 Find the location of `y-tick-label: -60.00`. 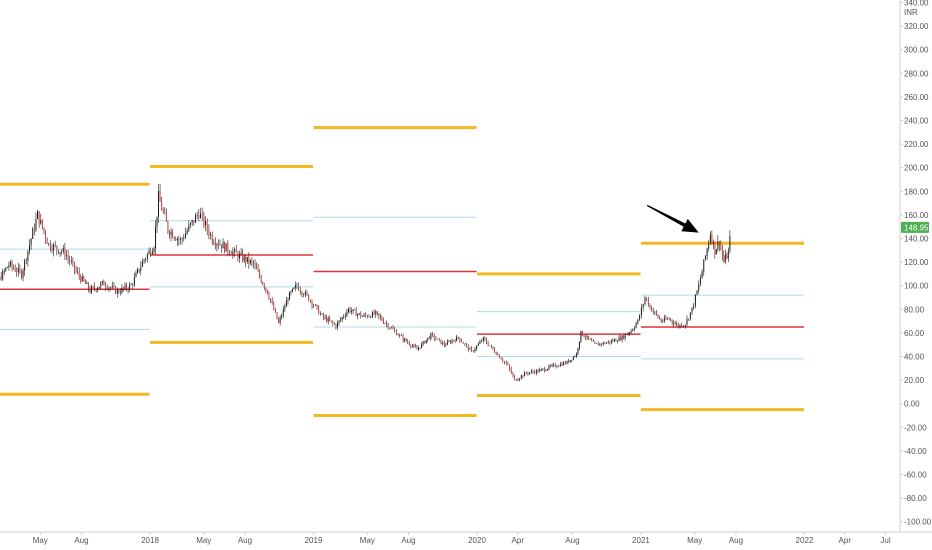

y-tick-label: -60.00 is located at coordinates (915, 475).